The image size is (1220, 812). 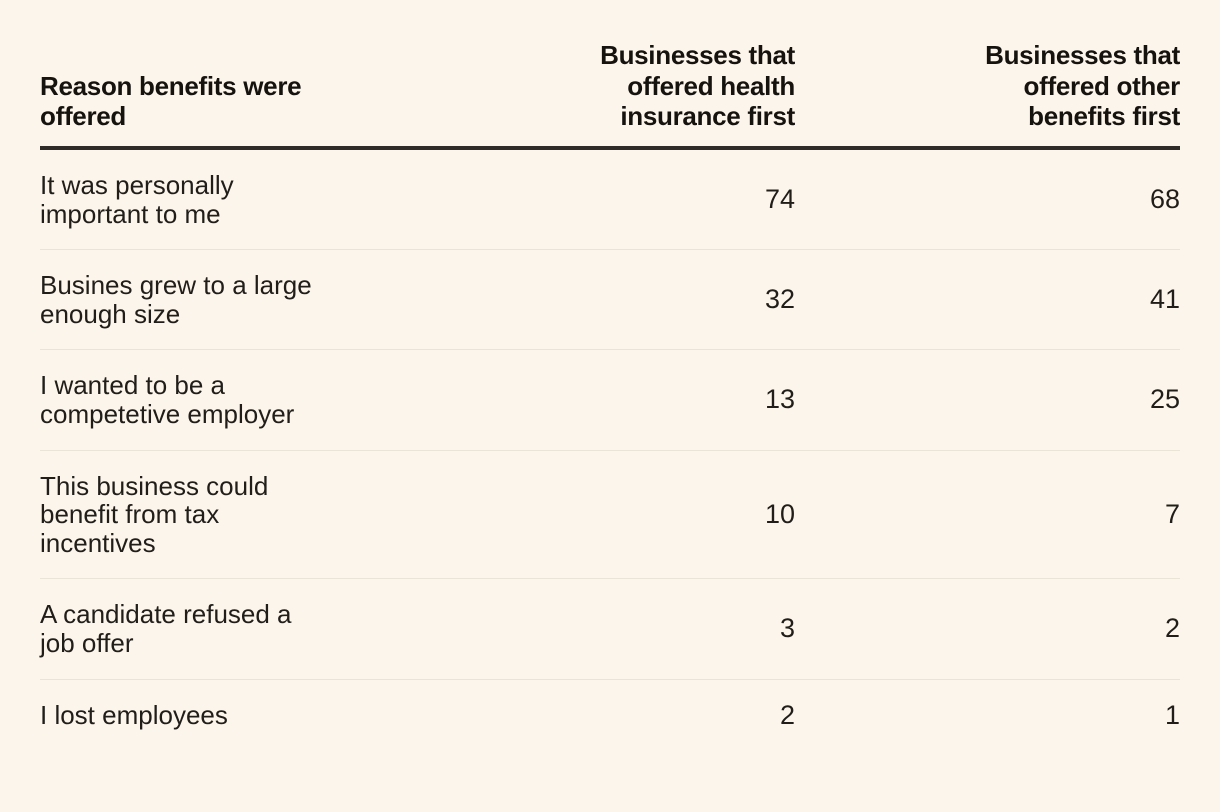 What do you see at coordinates (779, 399) in the screenshot?
I see `health-first-value: 13` at bounding box center [779, 399].